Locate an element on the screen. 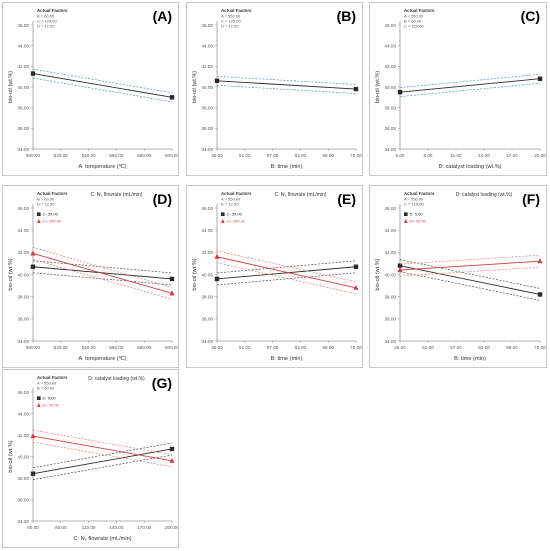 This screenshot has width=550, height=551. x-axis-title: A: temperature (ºC) is located at coordinates (102, 358).